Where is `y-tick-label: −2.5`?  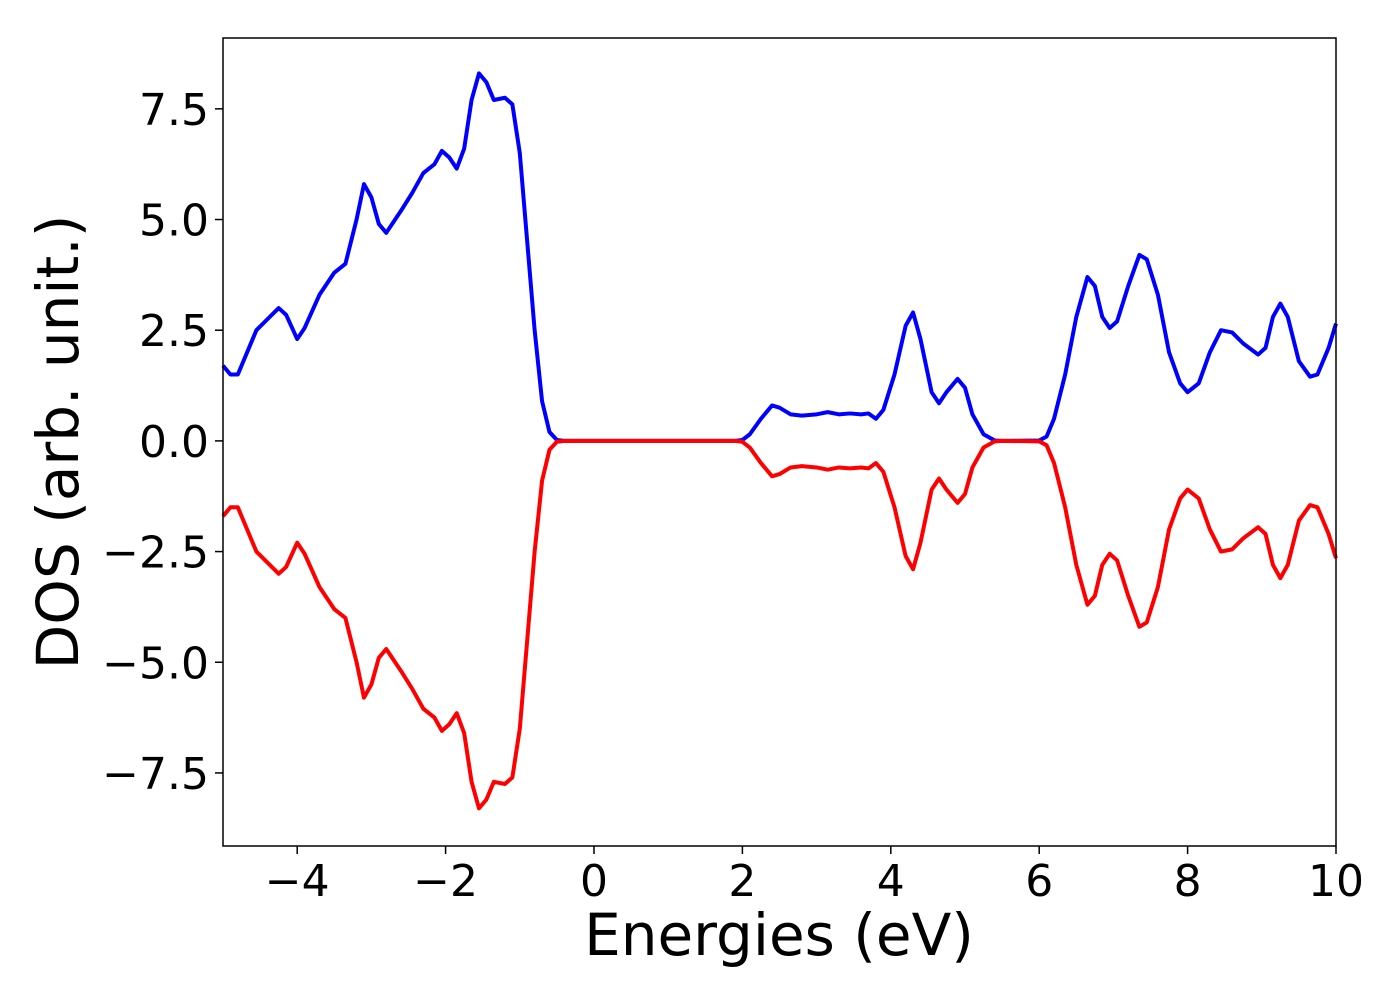 y-tick-label: −2.5 is located at coordinates (155, 553).